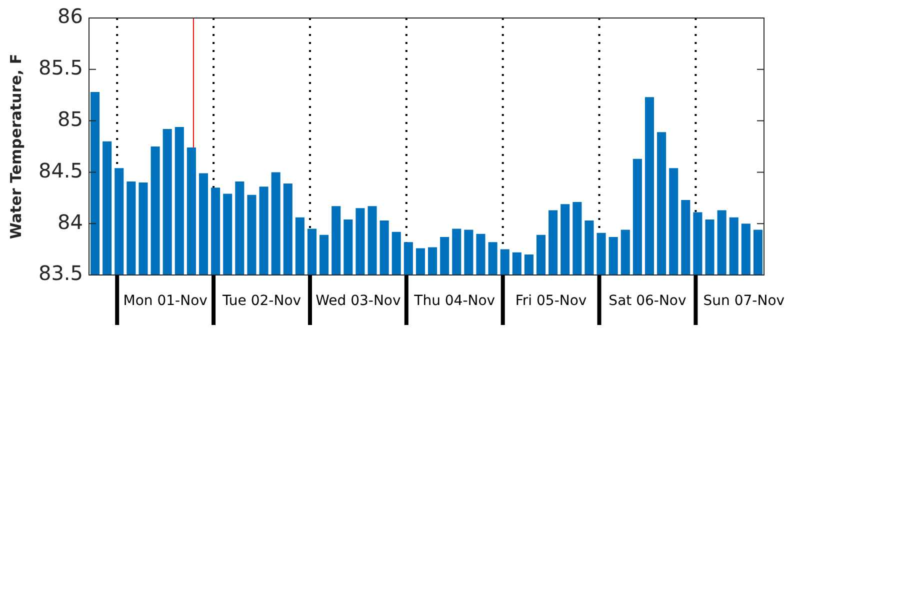 The width and height of the screenshot is (900, 600). I want to click on x-tick-label: Wed 03-Nov, so click(358, 301).